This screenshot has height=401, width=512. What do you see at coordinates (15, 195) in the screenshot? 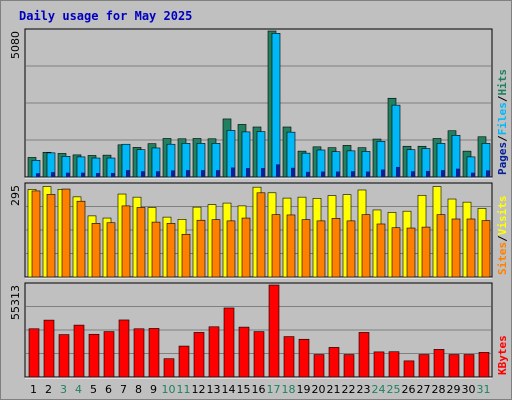
I see `y-max-label: 295` at bounding box center [15, 195].